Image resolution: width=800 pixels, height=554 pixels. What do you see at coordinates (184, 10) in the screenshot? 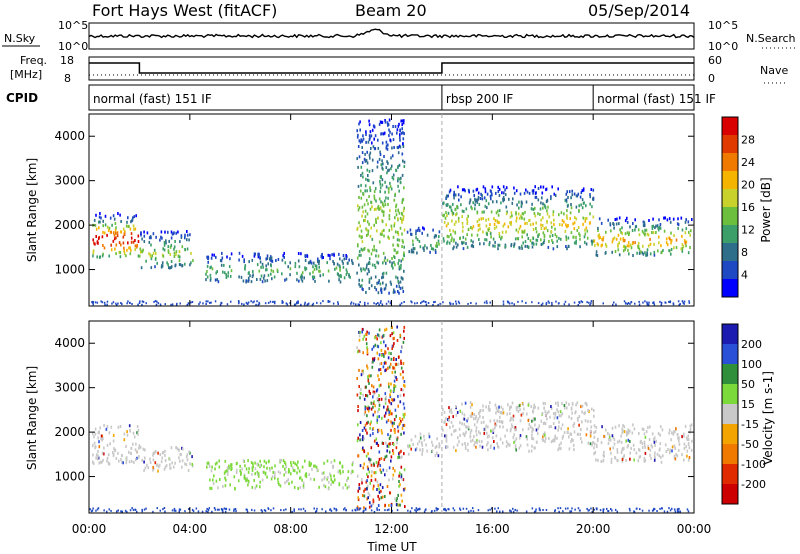
I see `plot-title: Fort Hays West (fitACF)` at bounding box center [184, 10].